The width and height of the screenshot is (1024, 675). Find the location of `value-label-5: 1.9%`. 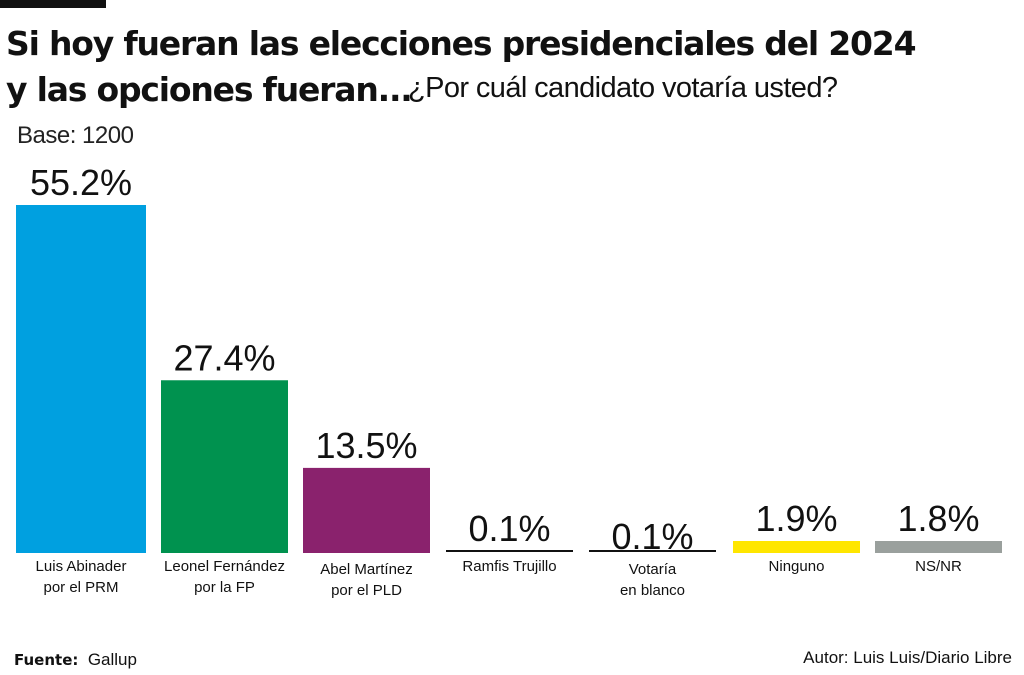

value-label-5: 1.9% is located at coordinates (796, 518).